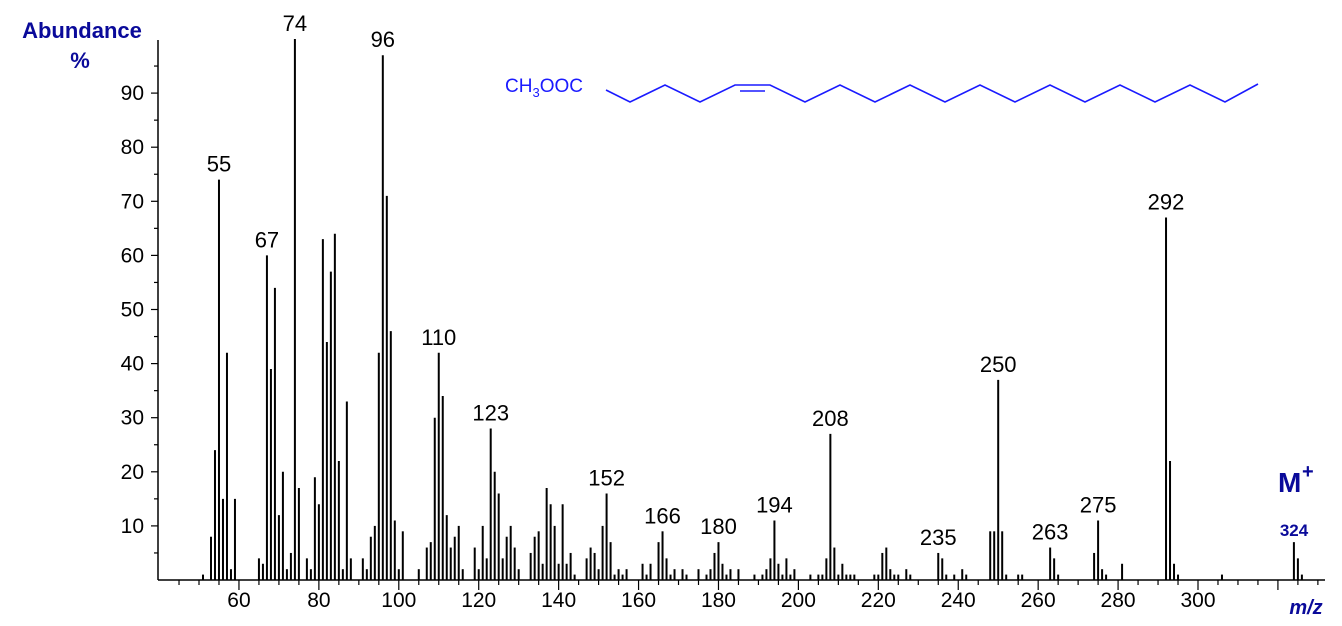 The height and width of the screenshot is (626, 1342). What do you see at coordinates (383, 39) in the screenshot?
I see `peak-label-96: 96` at bounding box center [383, 39].